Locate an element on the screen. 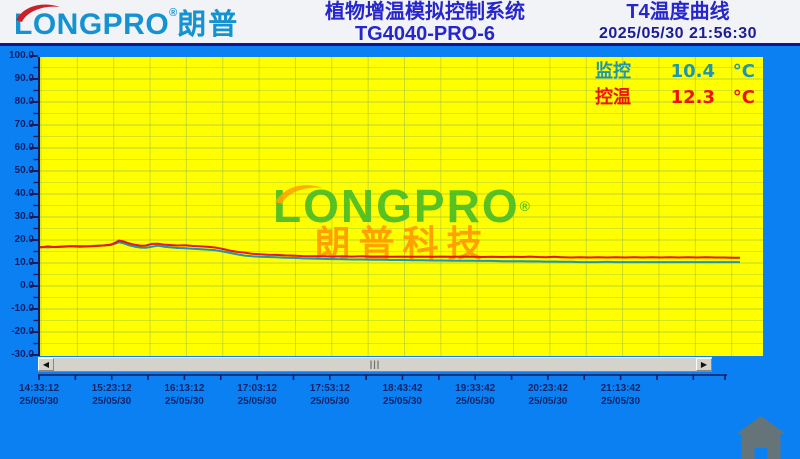  chart-legend: 监控 10.4 °C 控温 12.3 °C is located at coordinates (675, 87).